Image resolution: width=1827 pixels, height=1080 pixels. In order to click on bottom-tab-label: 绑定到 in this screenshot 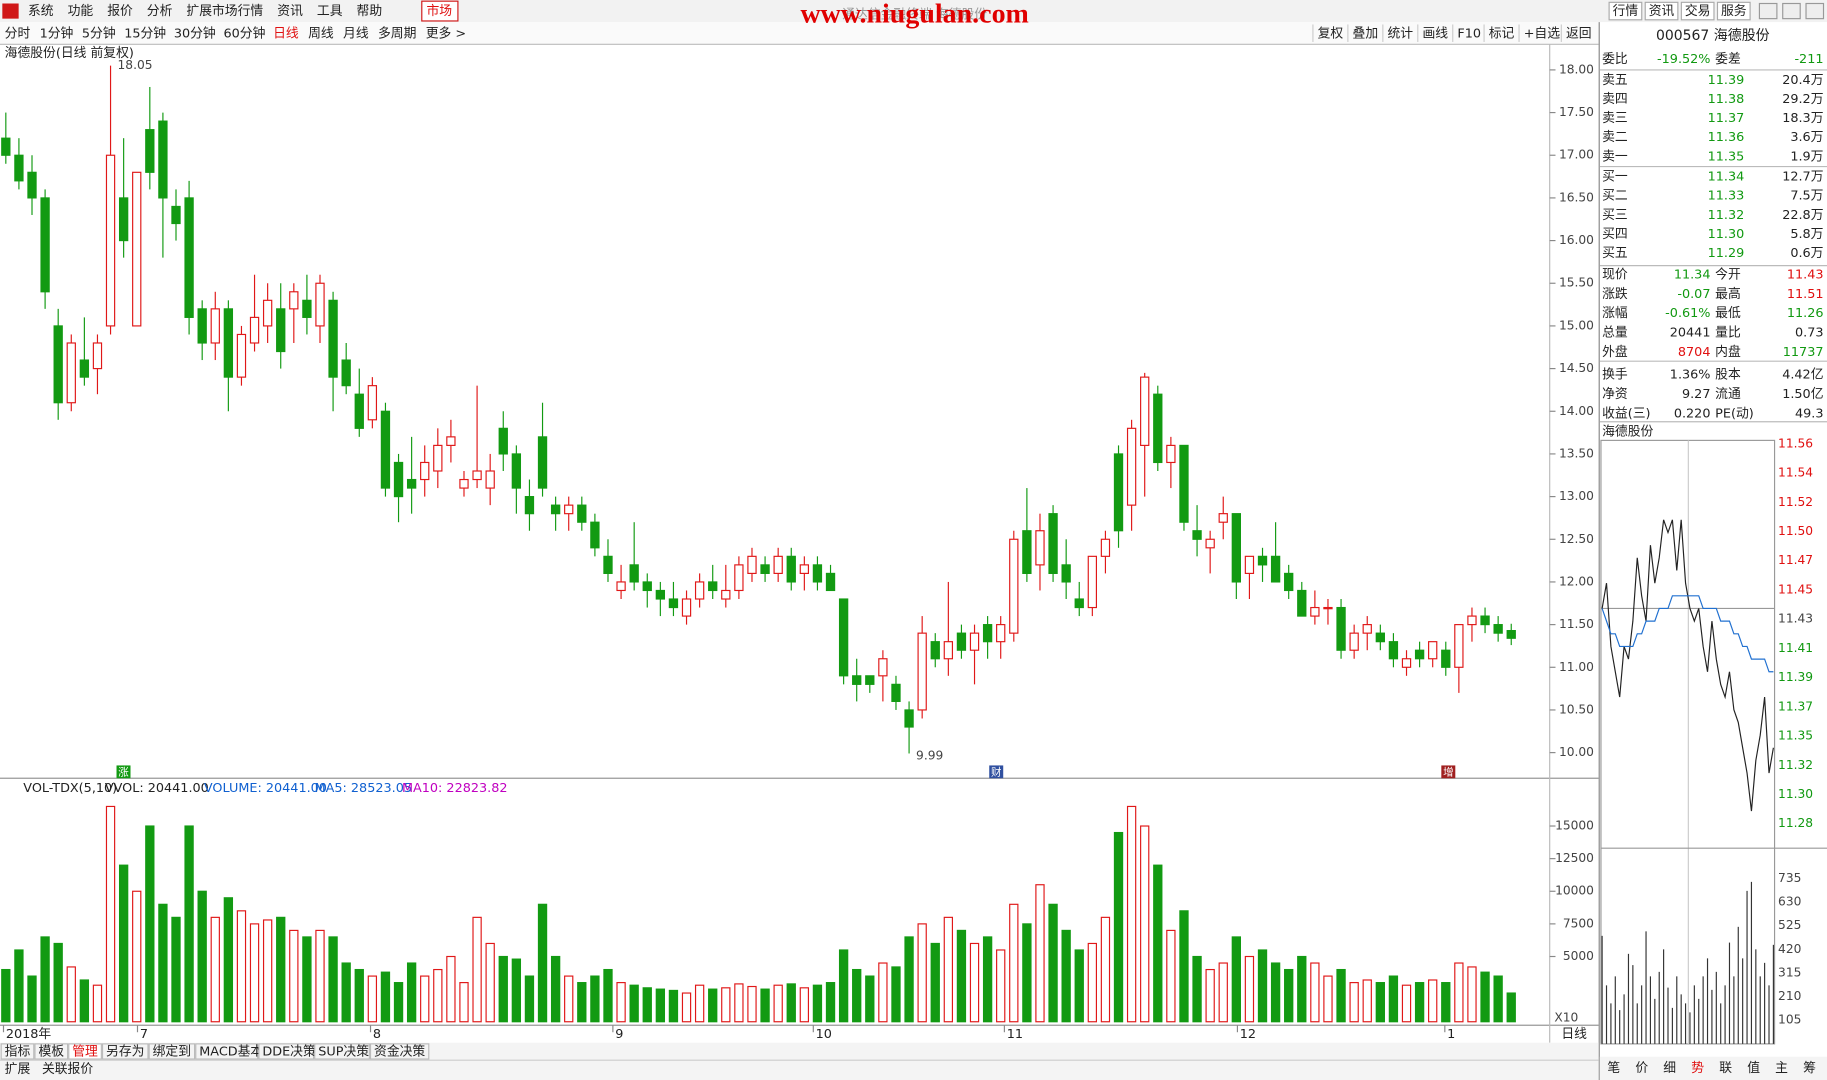, I will do `click(172, 1052)`.